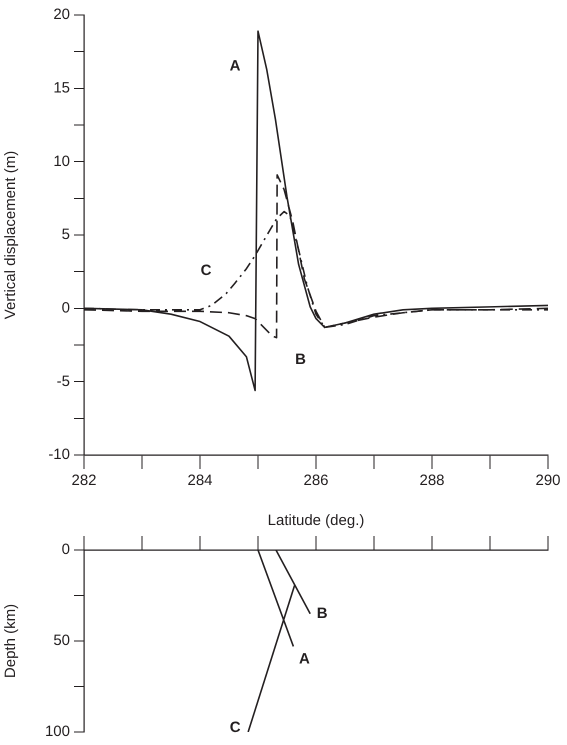 The image size is (567, 745). What do you see at coordinates (63, 381) in the screenshot?
I see `y-tick-label: -5` at bounding box center [63, 381].